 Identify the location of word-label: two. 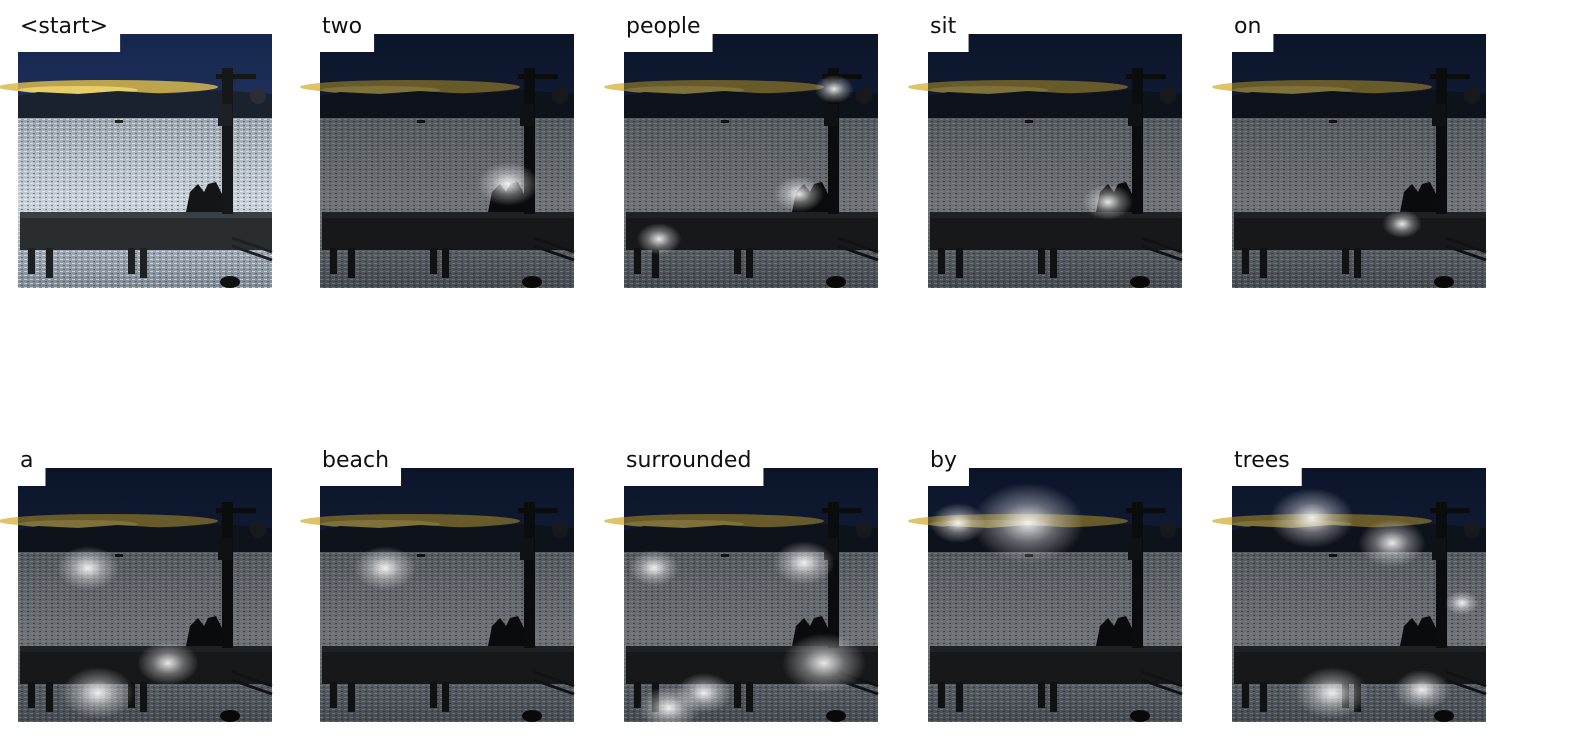
(342, 26).